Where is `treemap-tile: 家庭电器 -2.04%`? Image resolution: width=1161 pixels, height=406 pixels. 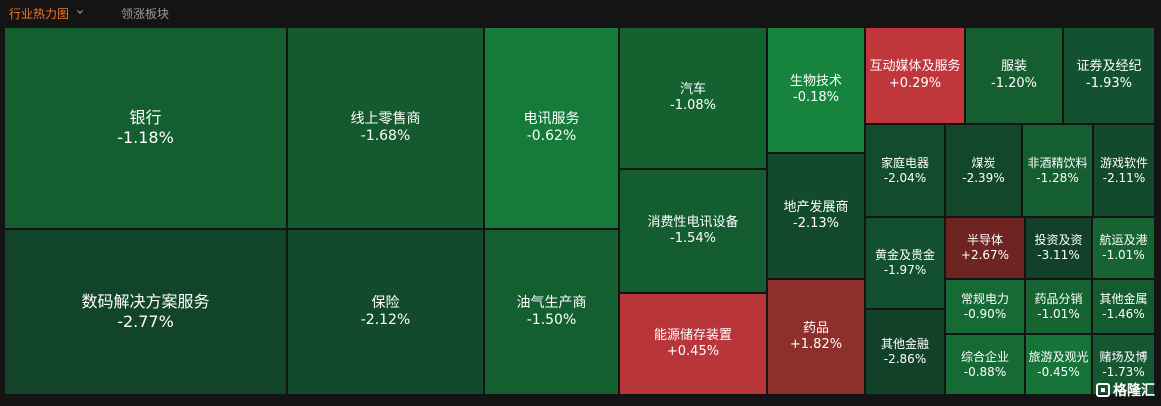
treemap-tile: 家庭电器 -2.04% is located at coordinates (906, 171).